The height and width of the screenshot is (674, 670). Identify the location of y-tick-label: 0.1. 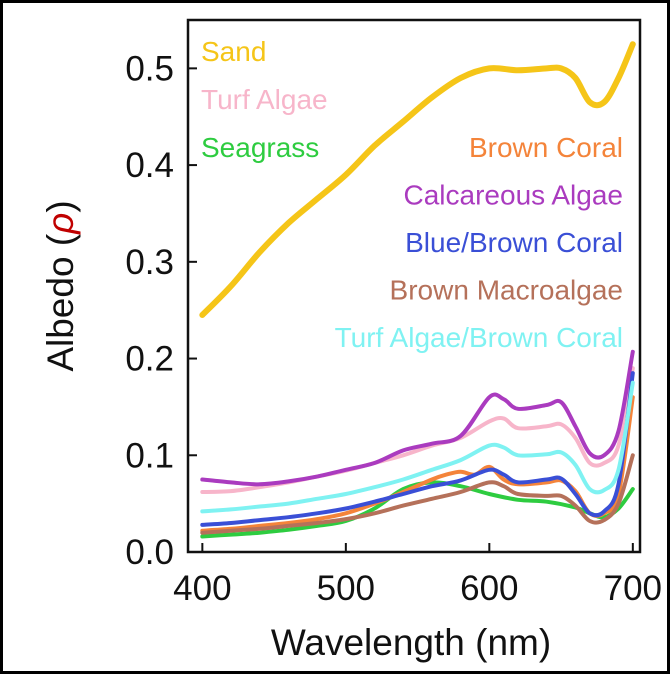
(149, 455).